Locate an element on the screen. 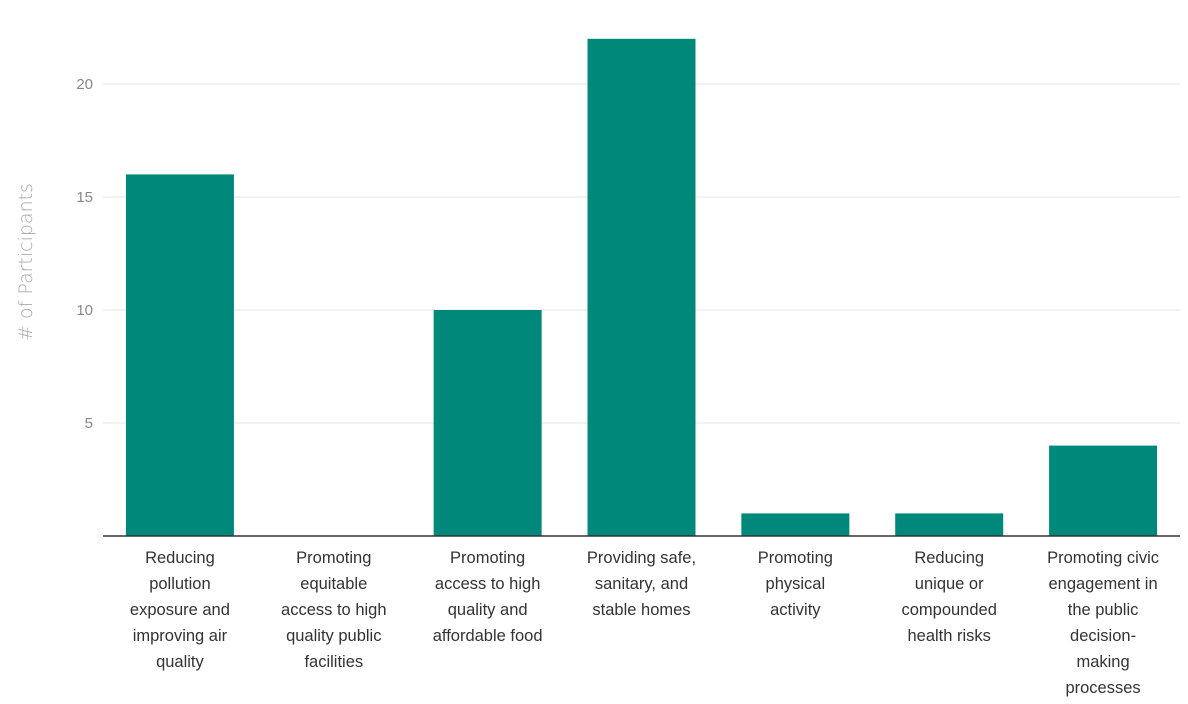  y-tick-label: 10 is located at coordinates (84, 310).